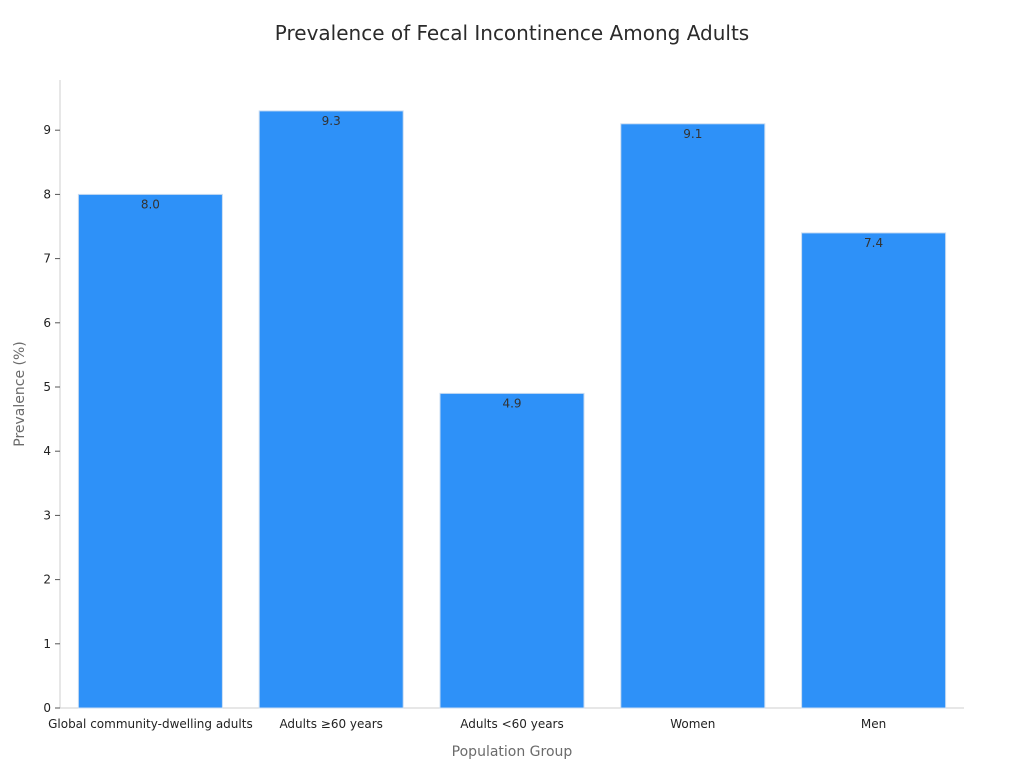  I want to click on x-axis-title: Population Group, so click(512, 752).